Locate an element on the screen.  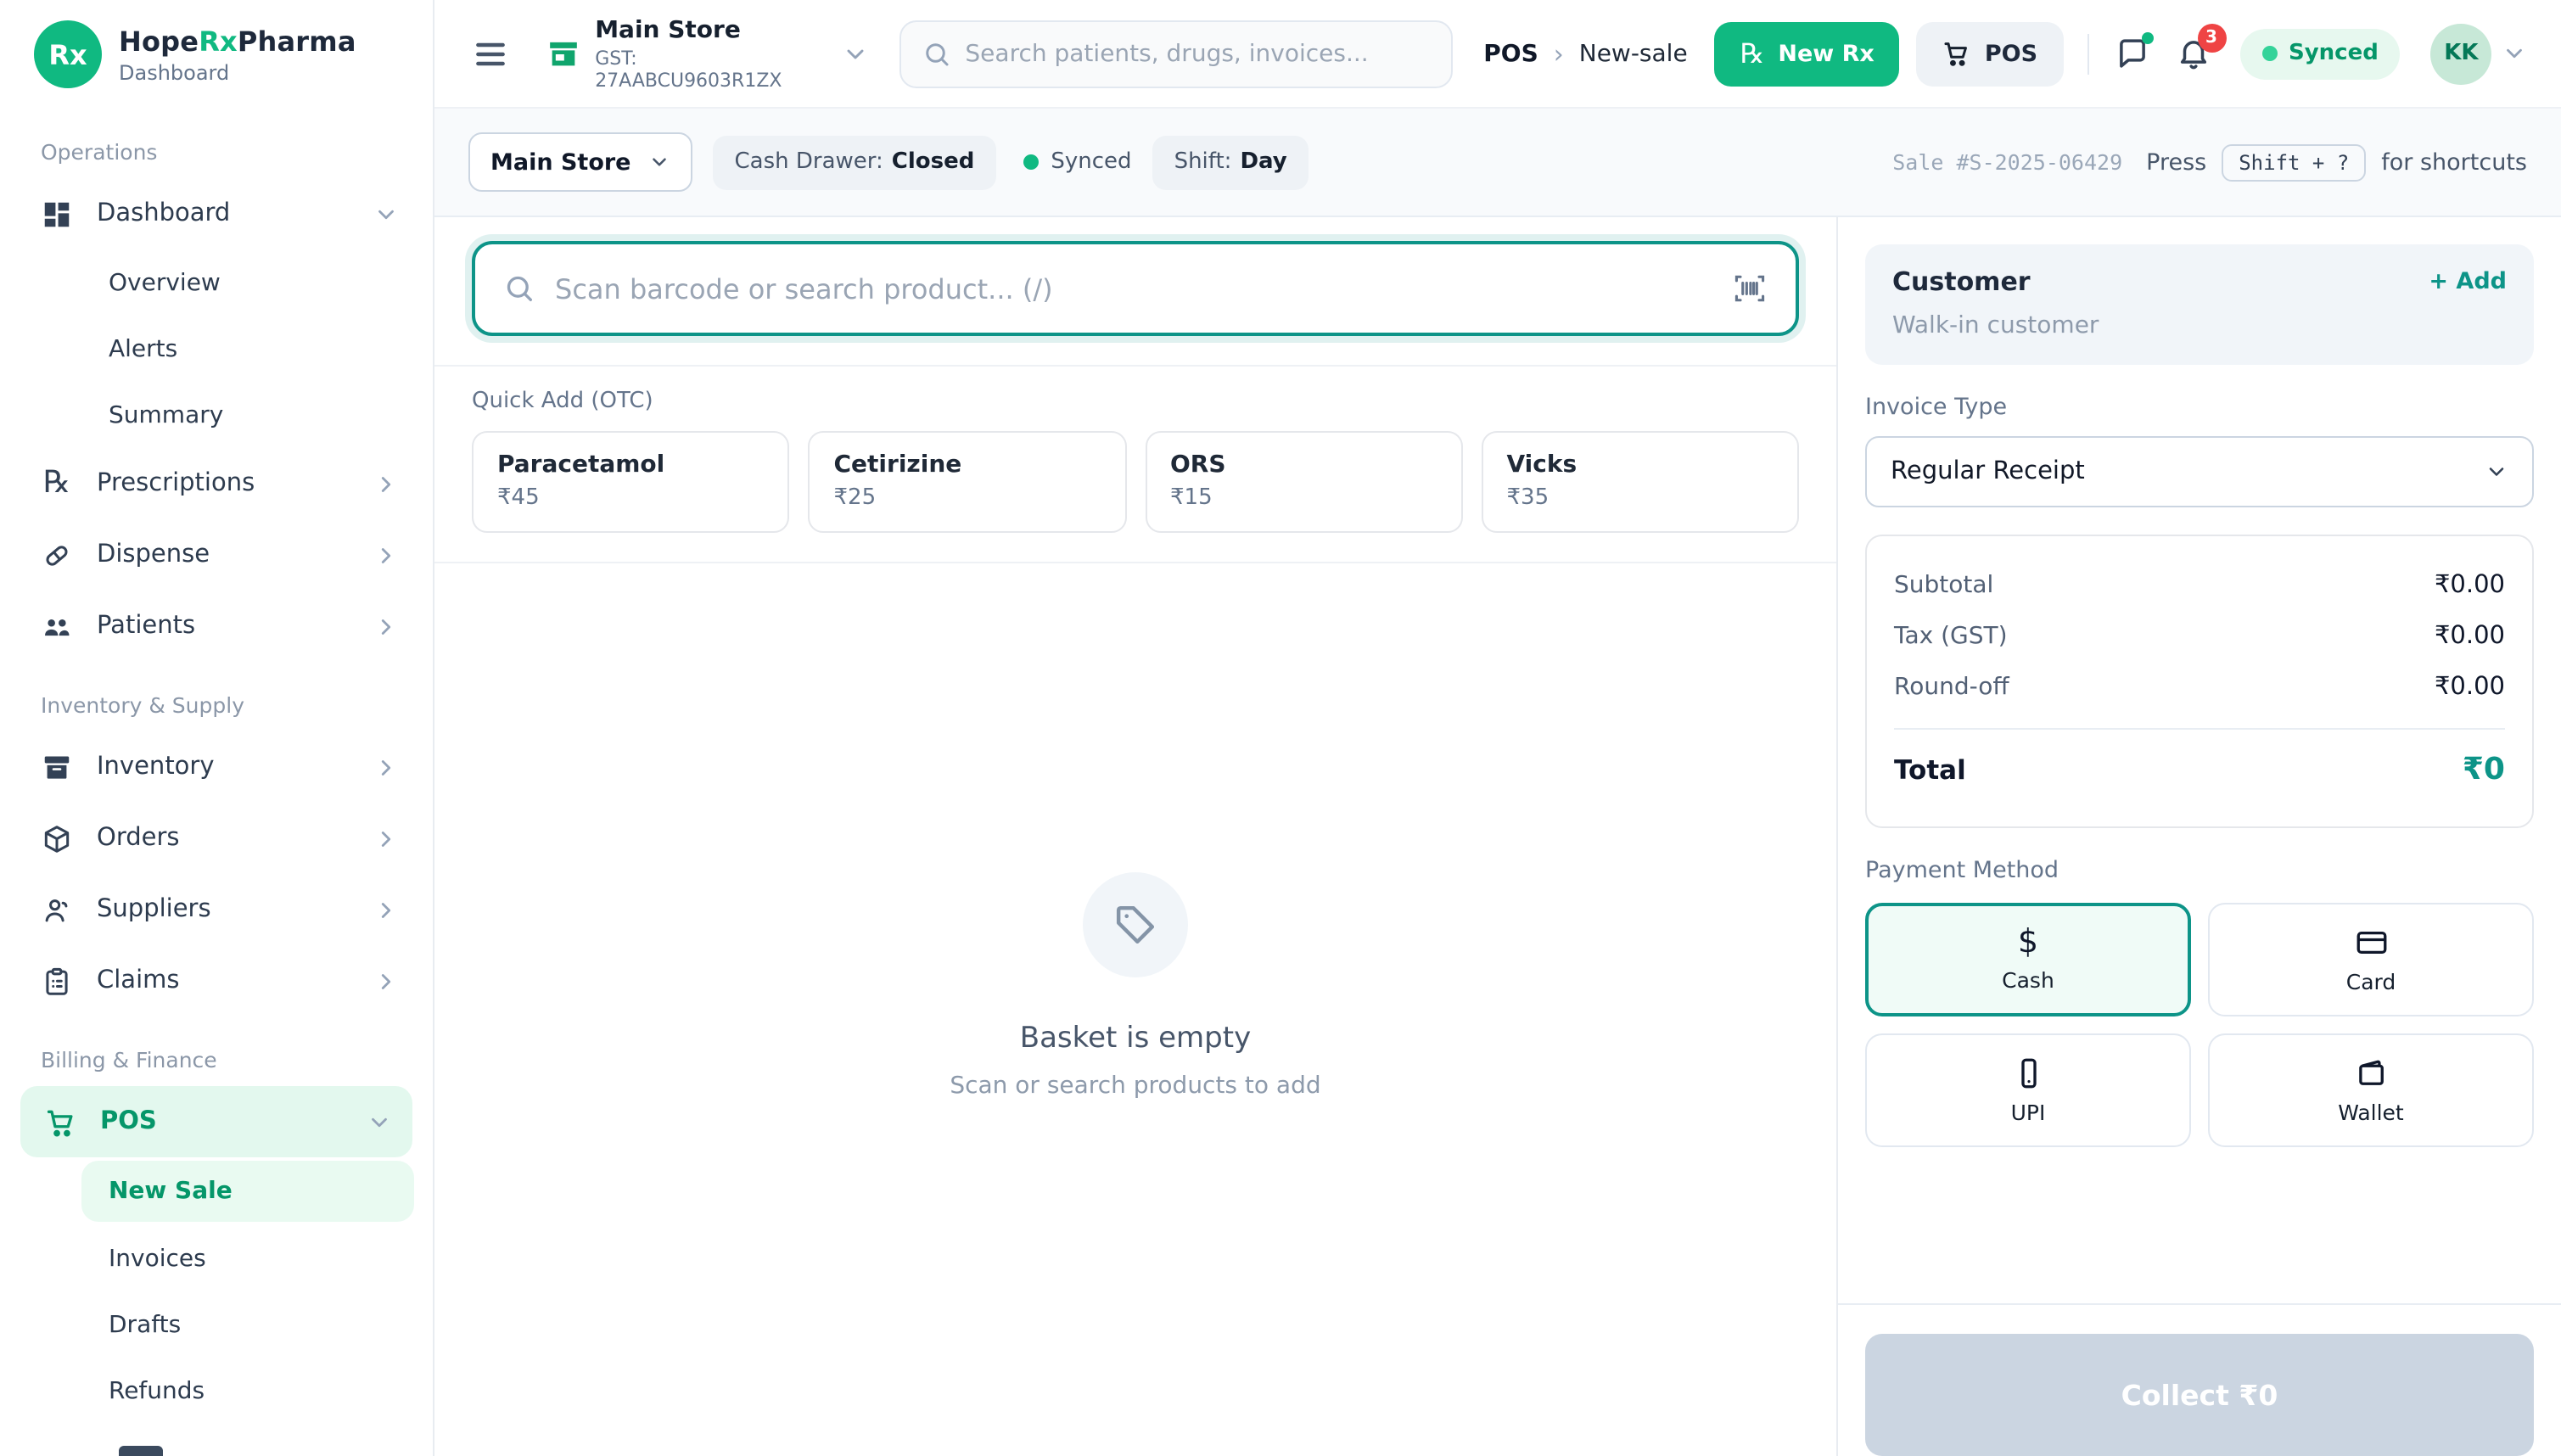
sidebar-subitem-new-sale: New Sale is located at coordinates (247, 1191).